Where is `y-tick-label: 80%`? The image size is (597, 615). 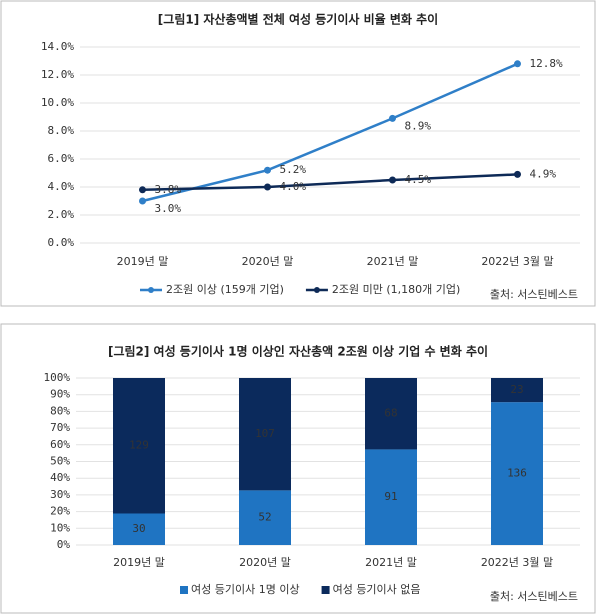
y-tick-label: 80% is located at coordinates (60, 410).